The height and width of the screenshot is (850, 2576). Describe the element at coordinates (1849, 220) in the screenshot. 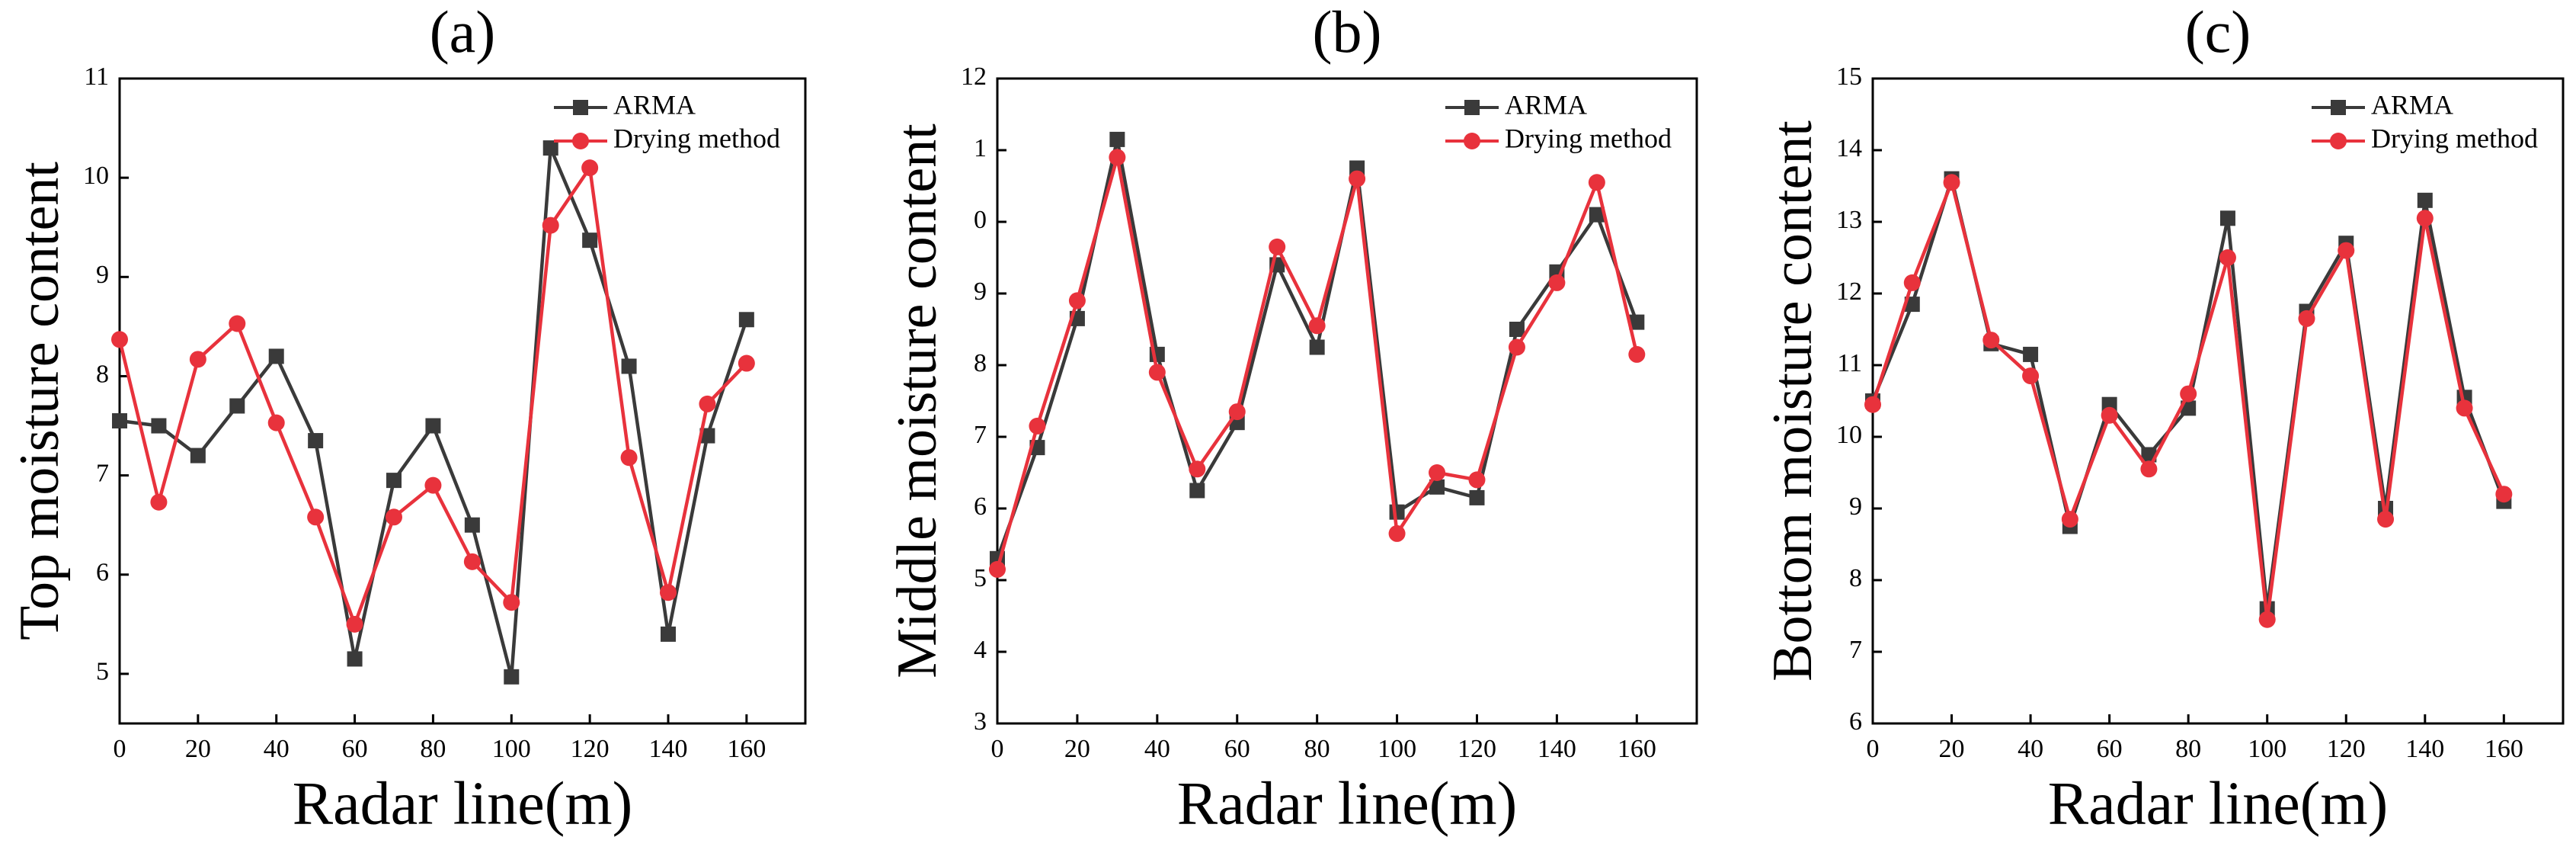

I see `y-tick-label: 13` at that location.